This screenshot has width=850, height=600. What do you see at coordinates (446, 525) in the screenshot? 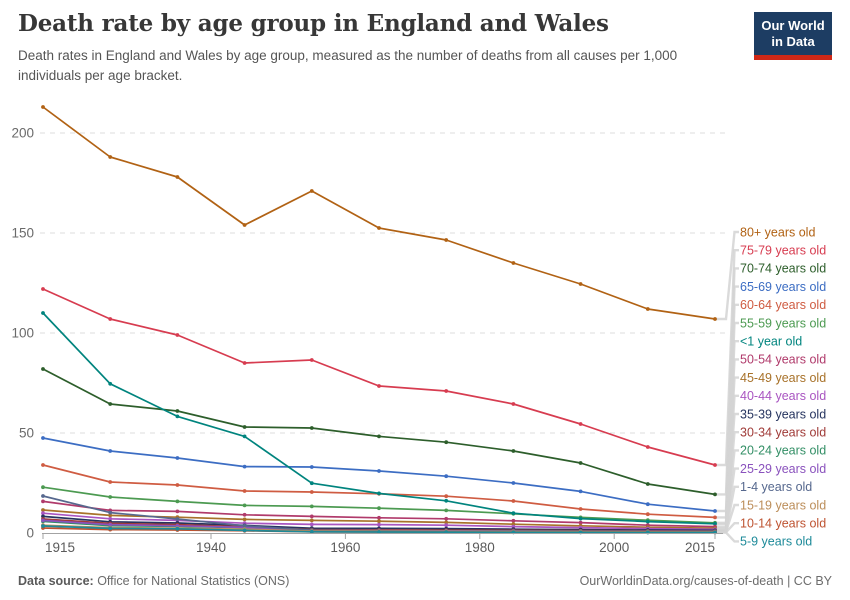
I see `data-point-40-44-years-old-1975` at bounding box center [446, 525].